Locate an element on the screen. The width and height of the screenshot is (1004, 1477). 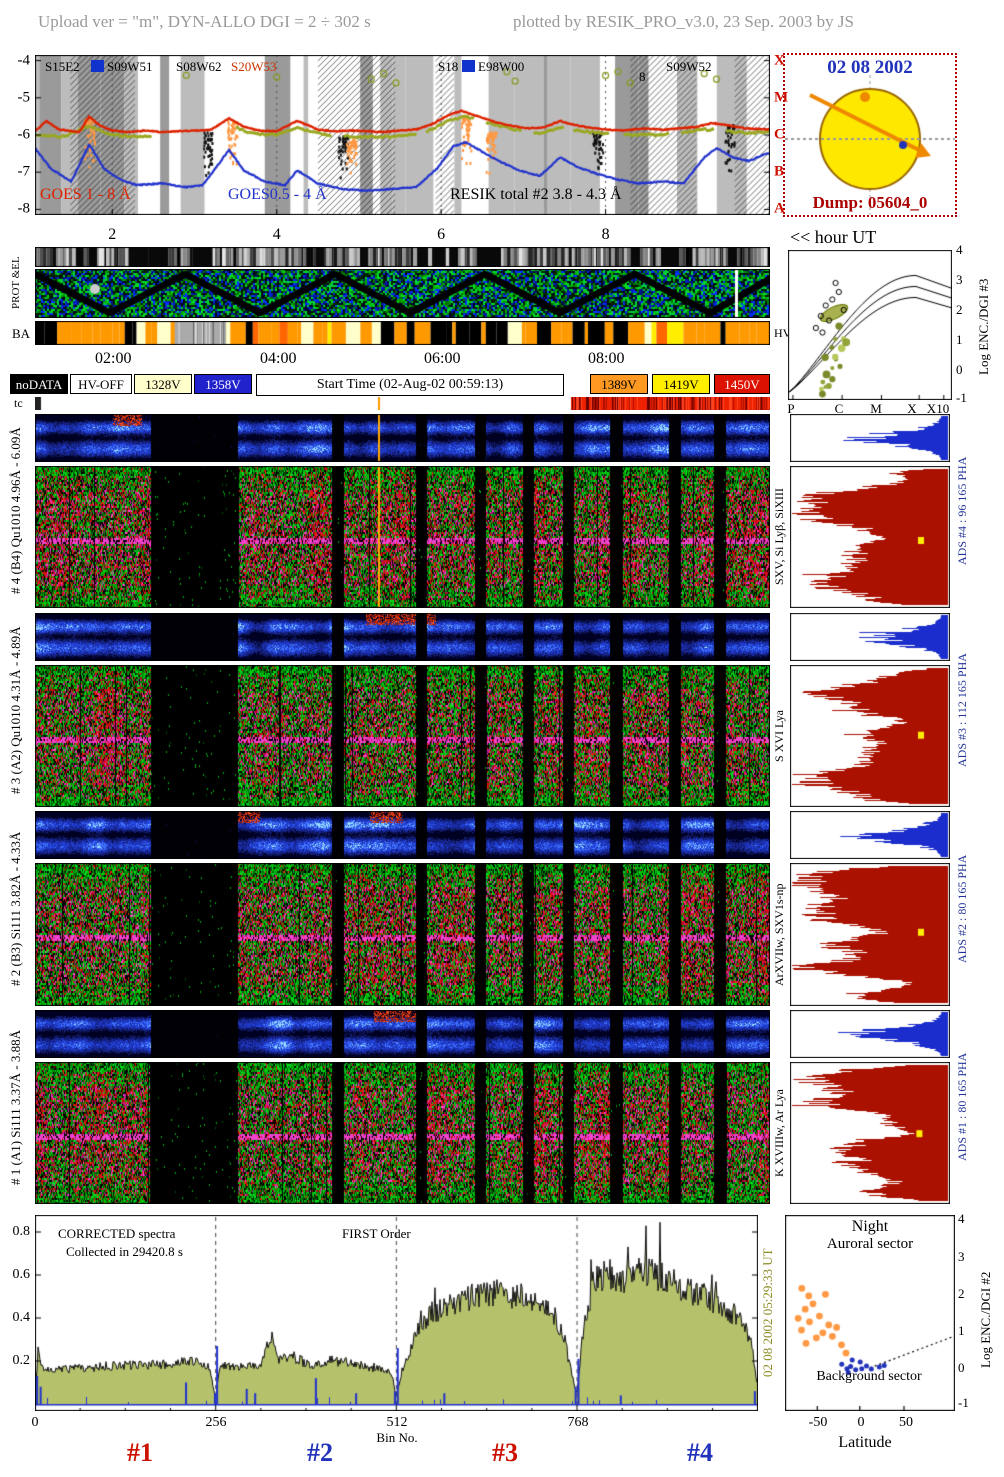
legend-chip-1389v: 1389V is located at coordinates (619, 384).